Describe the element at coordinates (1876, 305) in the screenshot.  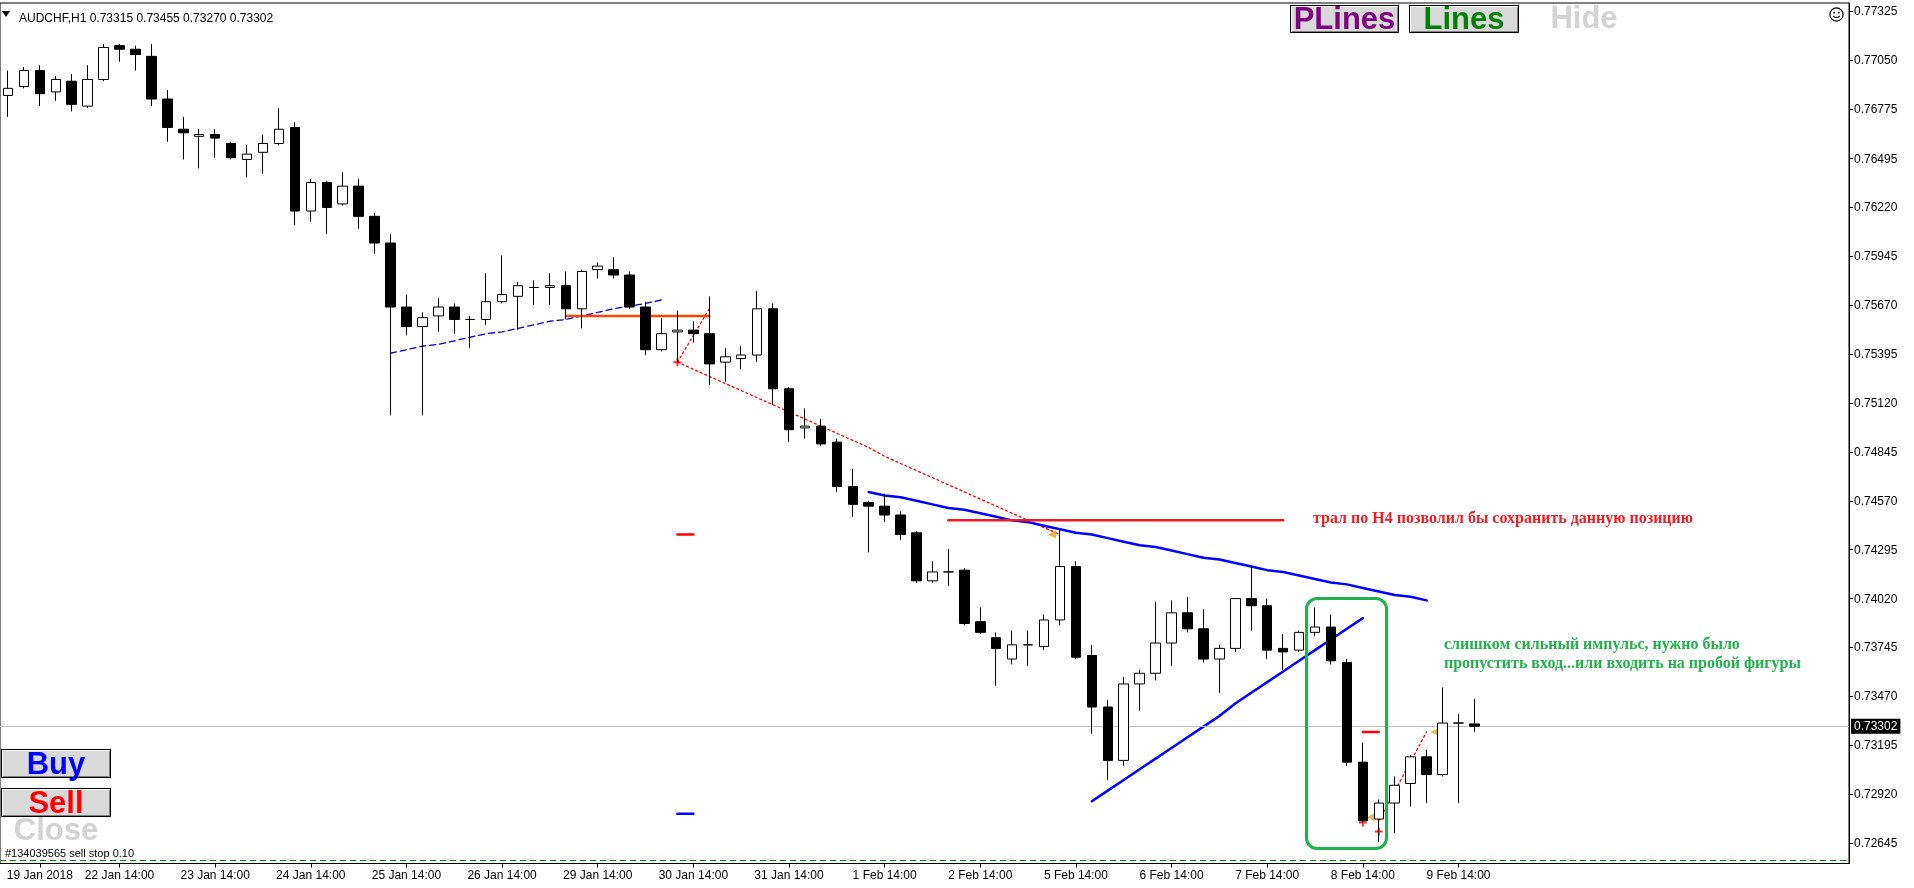
I see `y-tick-label: 0.75670` at that location.